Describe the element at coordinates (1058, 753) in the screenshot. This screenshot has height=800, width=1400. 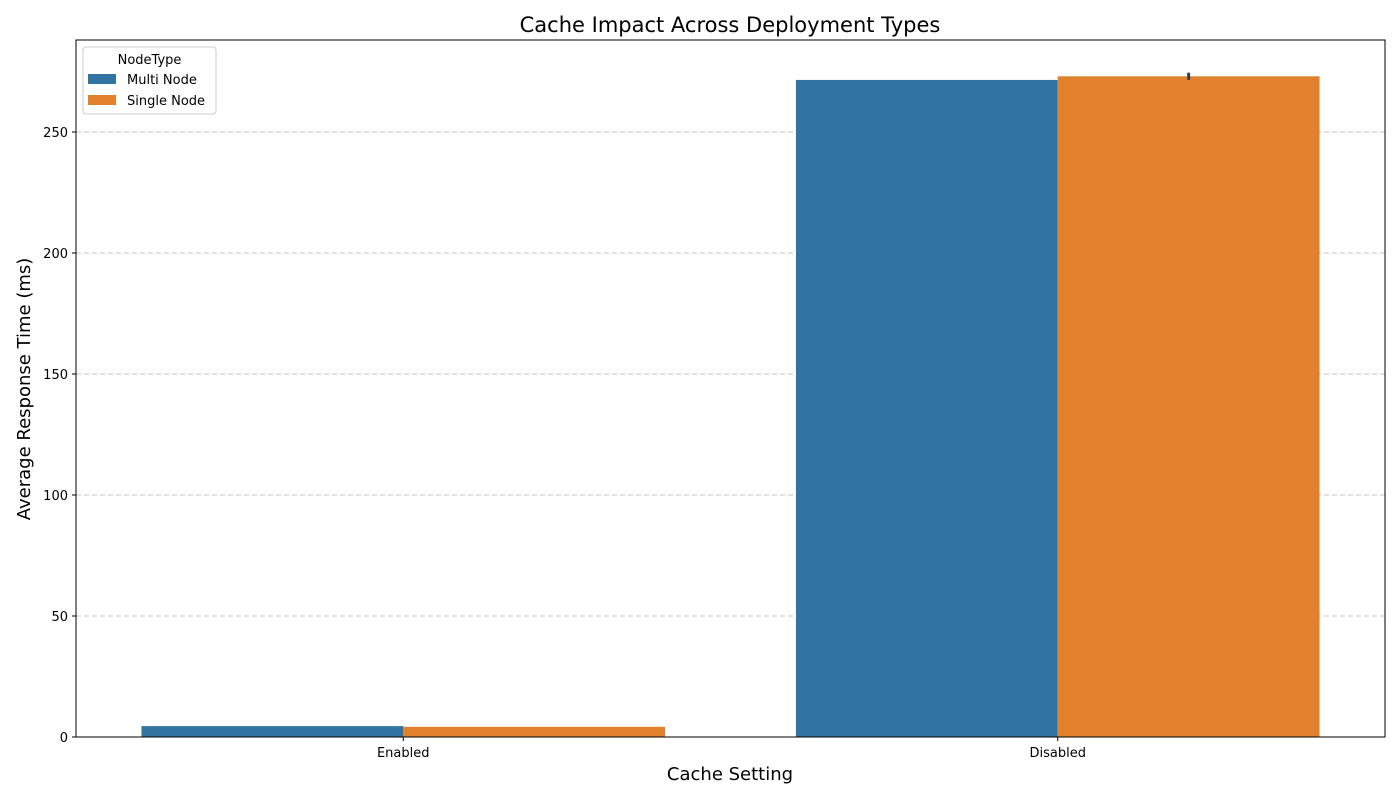
I see `x-tick-label: Disabled` at that location.